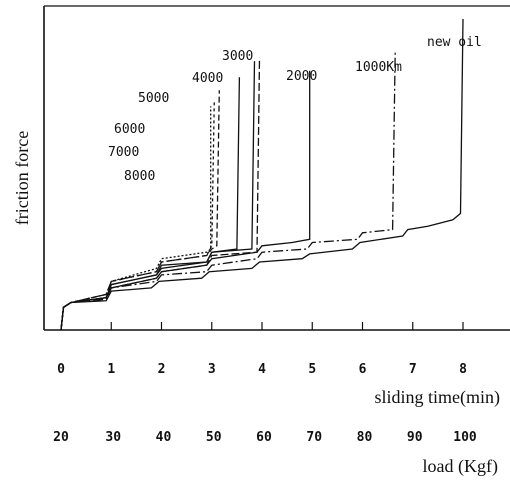 The height and width of the screenshot is (483, 510). What do you see at coordinates (363, 369) in the screenshot?
I see `x-tick-label-time: 6` at bounding box center [363, 369].